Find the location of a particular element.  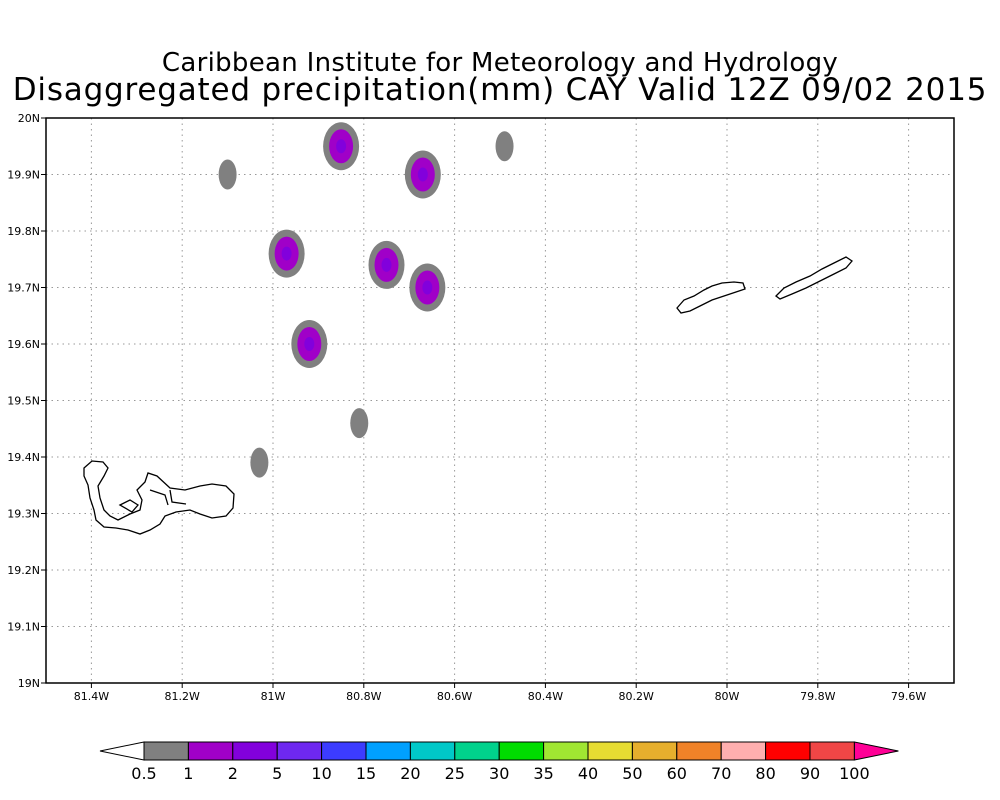

colorbar-label: 30 is located at coordinates (499, 773).